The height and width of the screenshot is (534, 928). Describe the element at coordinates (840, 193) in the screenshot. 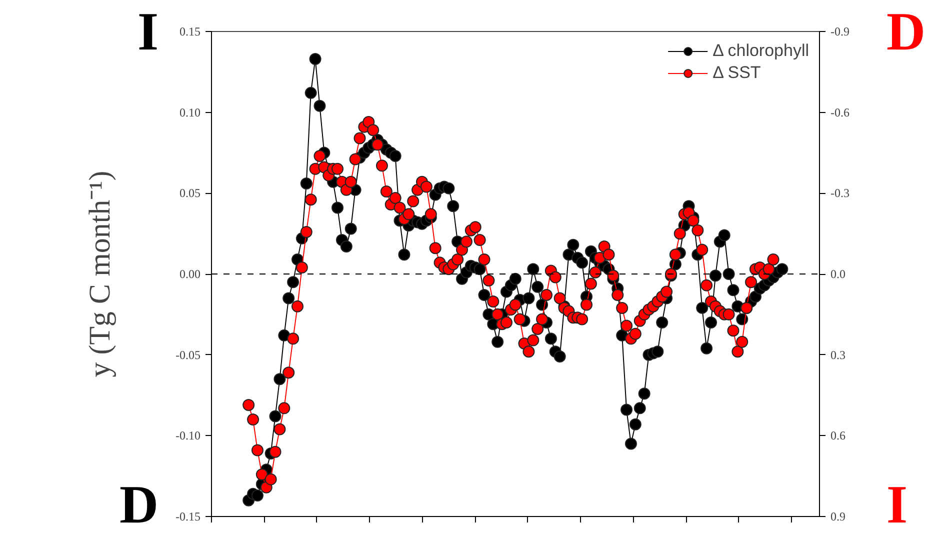

I see `y2-tick-label: -0.3` at that location.